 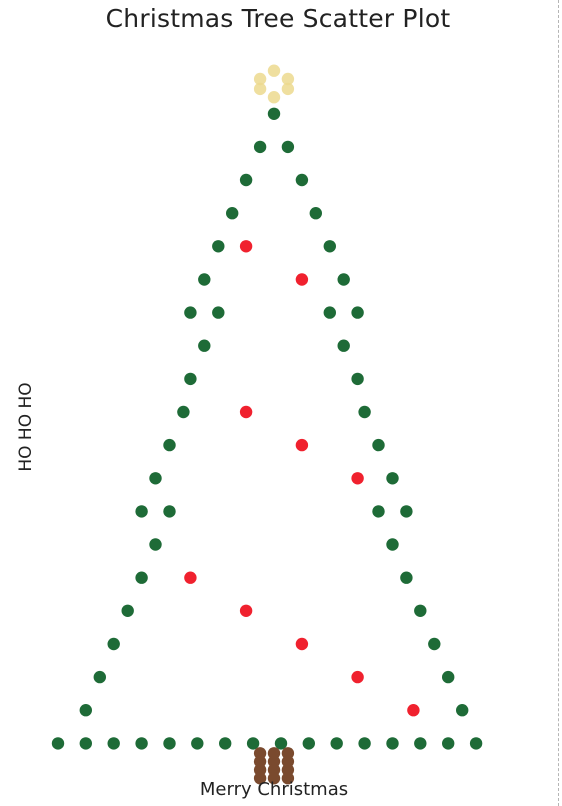 What do you see at coordinates (26, 426) in the screenshot?
I see `y-axis-label: HO HO HO` at bounding box center [26, 426].